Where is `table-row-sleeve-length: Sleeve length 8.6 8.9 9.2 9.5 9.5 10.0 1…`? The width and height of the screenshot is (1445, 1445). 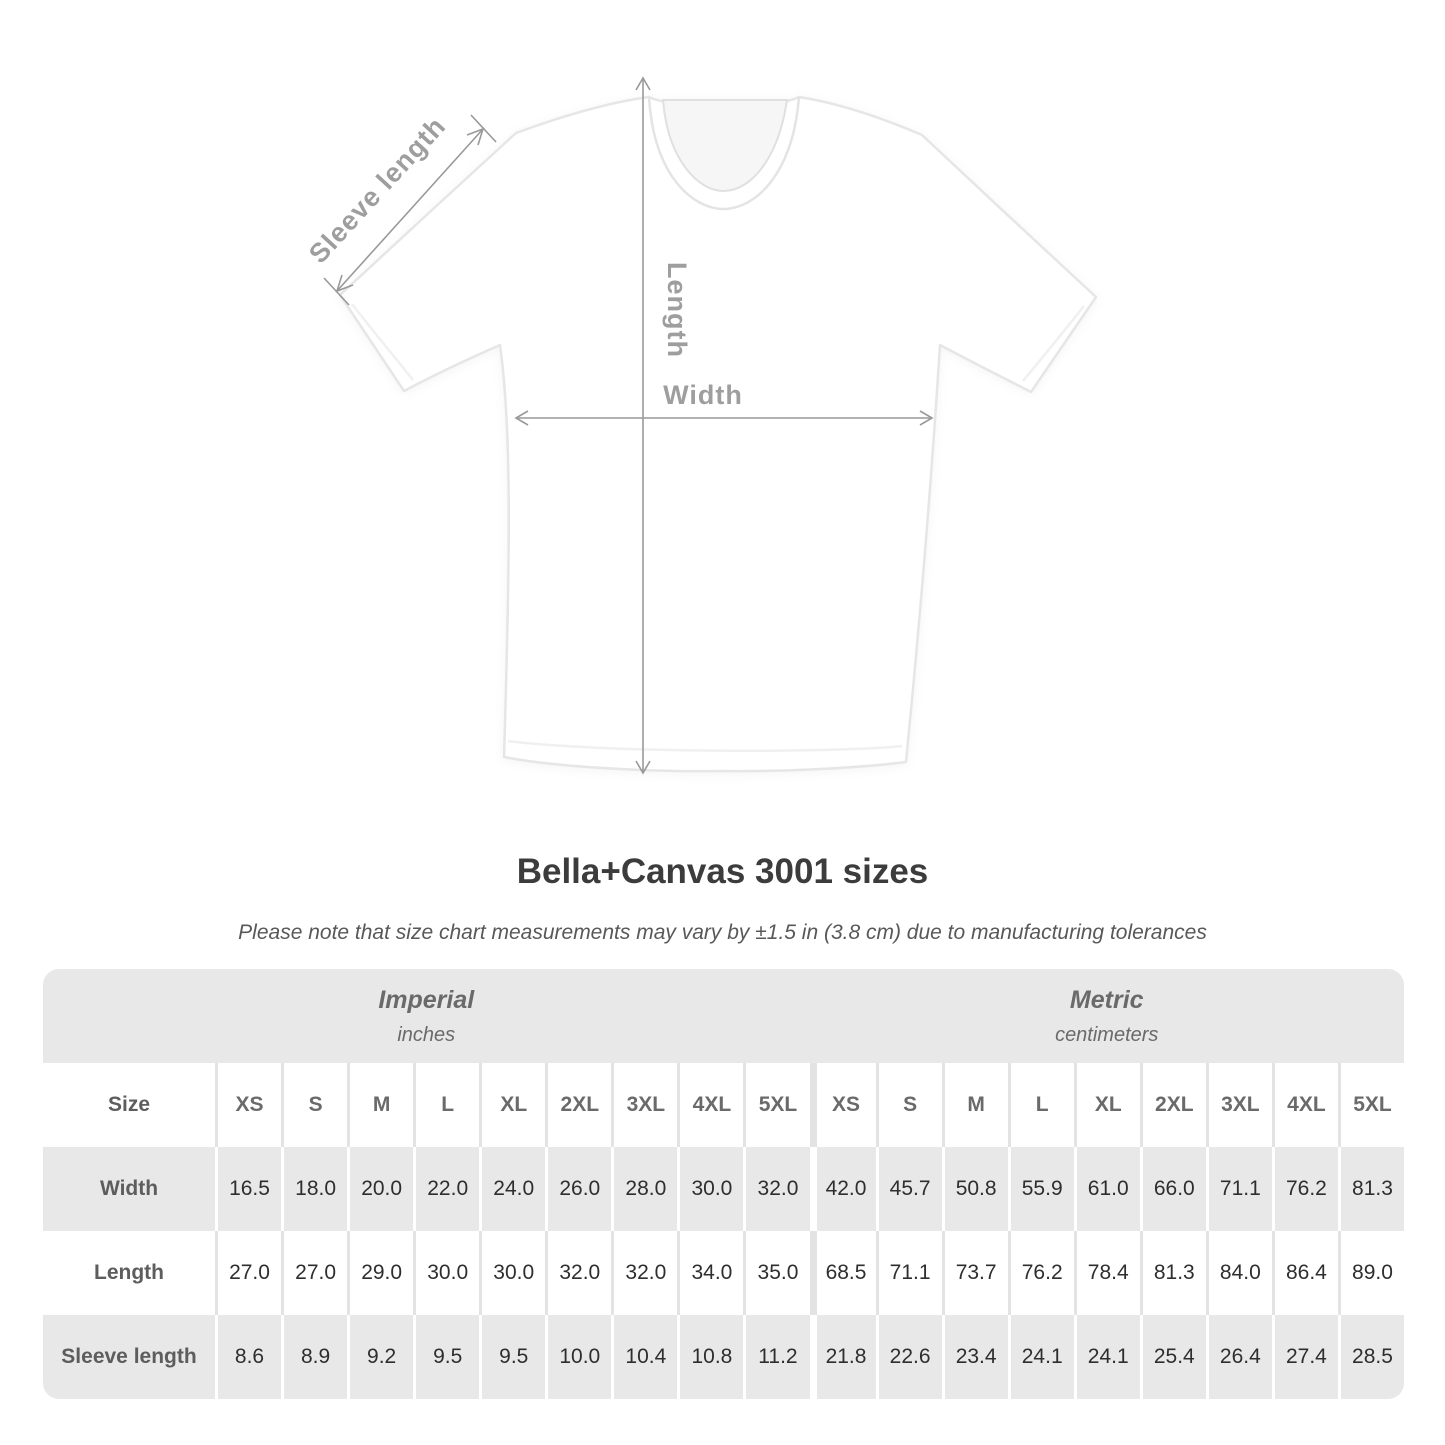 table-row-sleeve-length: Sleeve length 8.6 8.9 9.2 9.5 9.5 10.0 1… is located at coordinates (723, 1357).